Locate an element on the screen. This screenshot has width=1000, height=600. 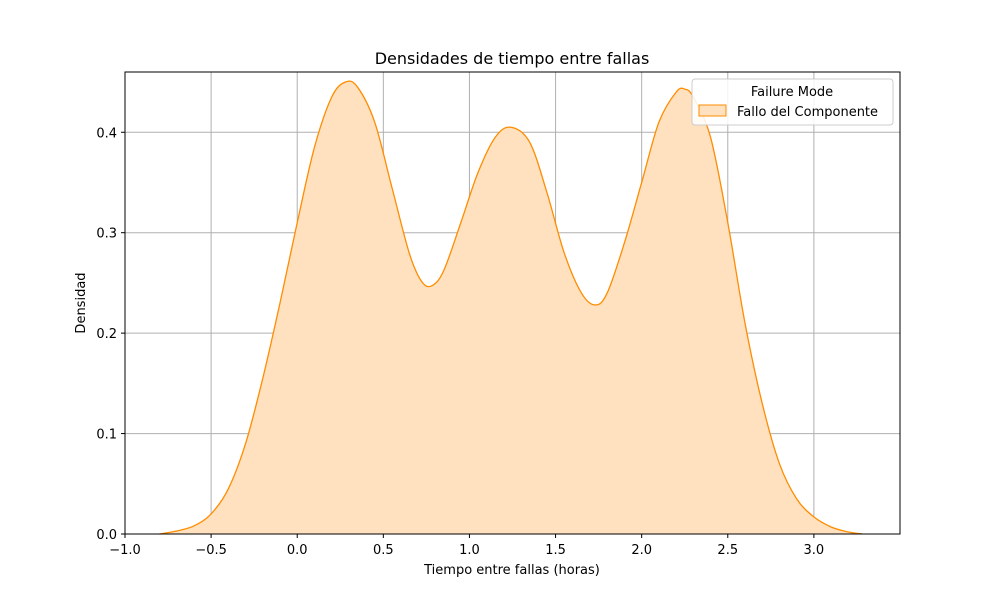
x-axis-label: Tiempo entre fallas (horas) is located at coordinates (511, 570).